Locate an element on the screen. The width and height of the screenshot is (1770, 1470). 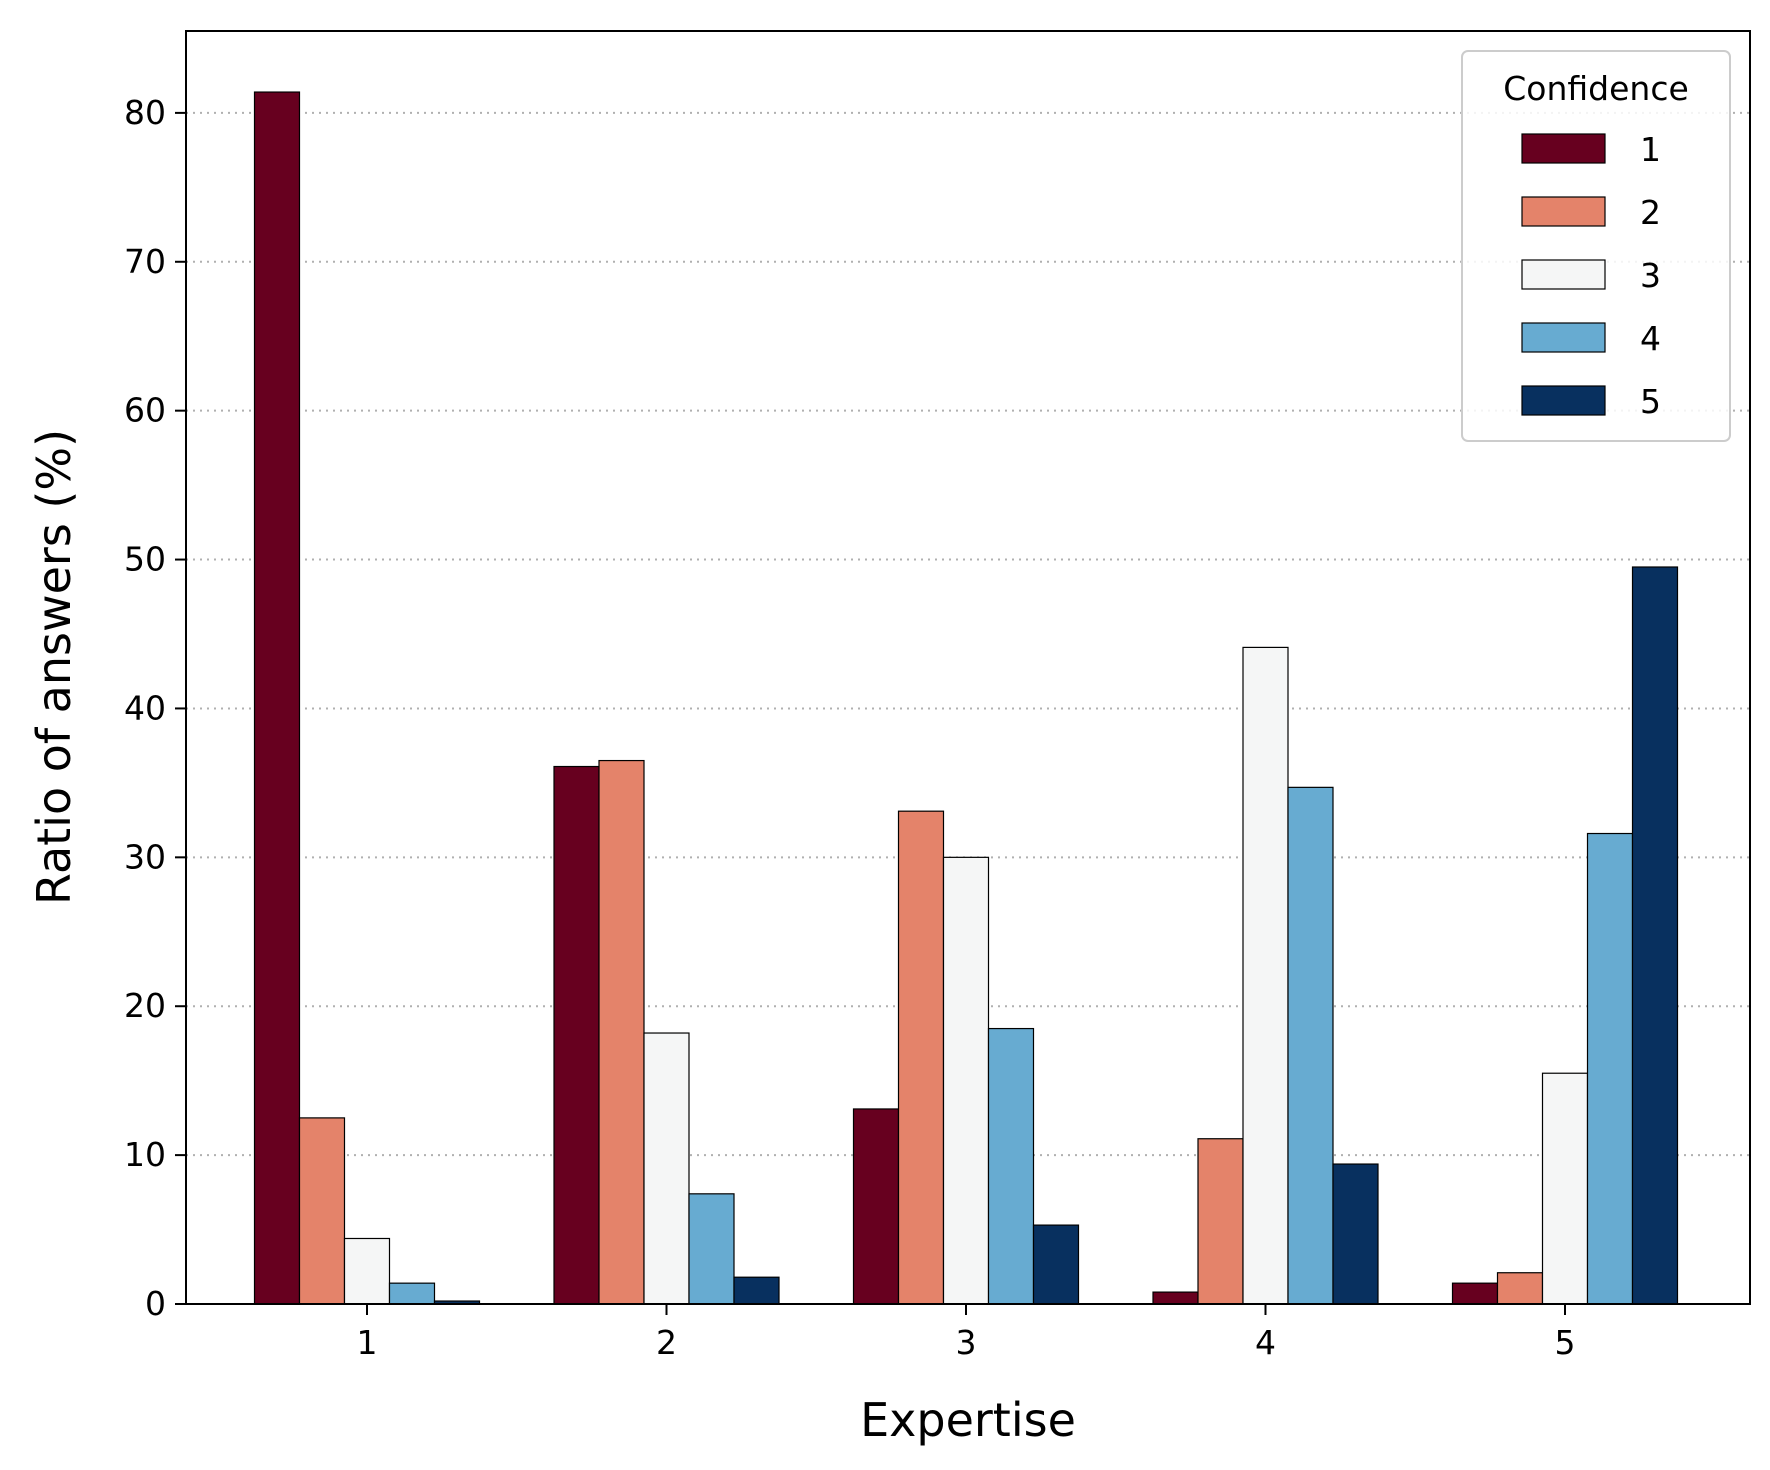
x-tick-label: 4 is located at coordinates (1265, 1342).